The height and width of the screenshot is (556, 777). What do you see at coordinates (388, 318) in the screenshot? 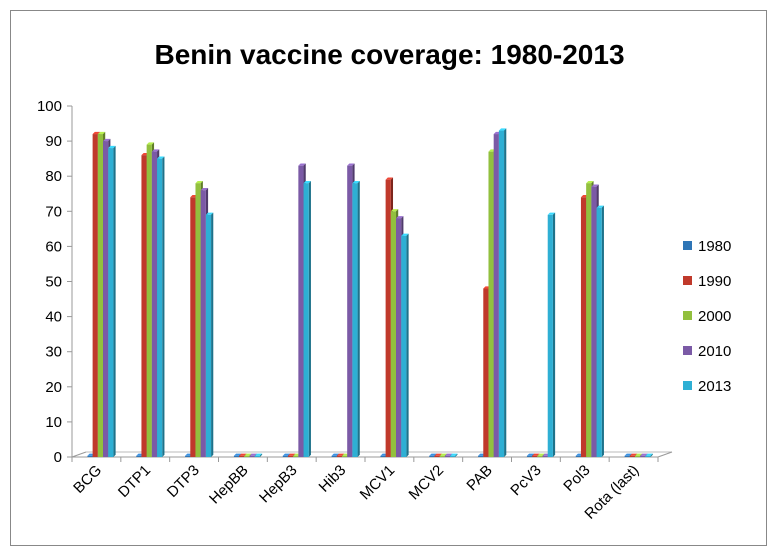
I see `bar-1990-mcv1` at bounding box center [388, 318].